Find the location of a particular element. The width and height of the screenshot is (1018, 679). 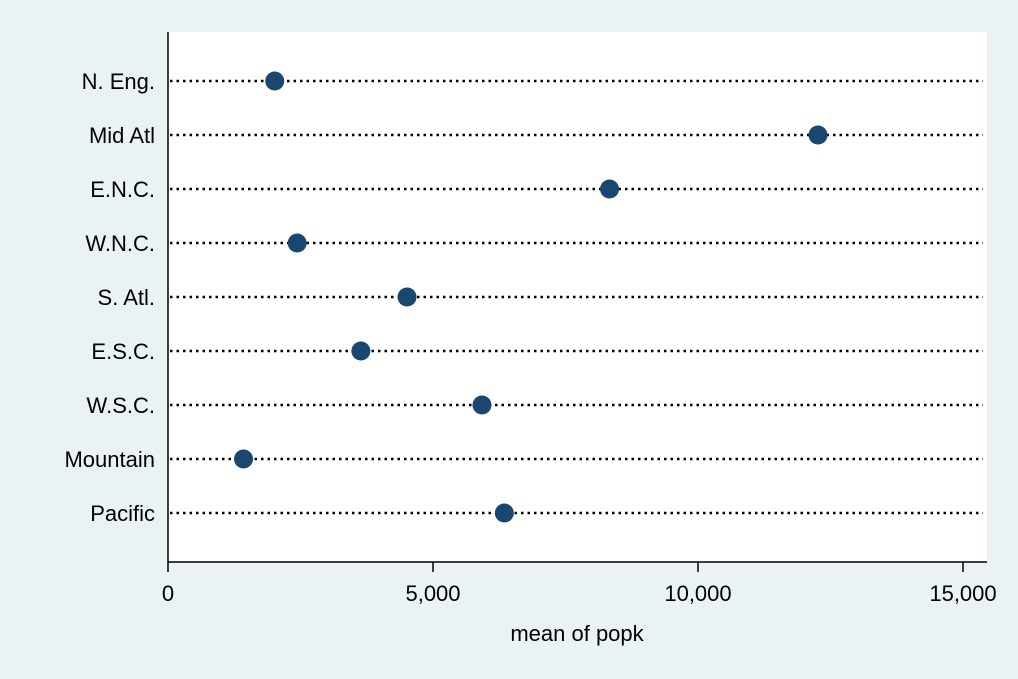

category-label: W.S.C. is located at coordinates (121, 405).